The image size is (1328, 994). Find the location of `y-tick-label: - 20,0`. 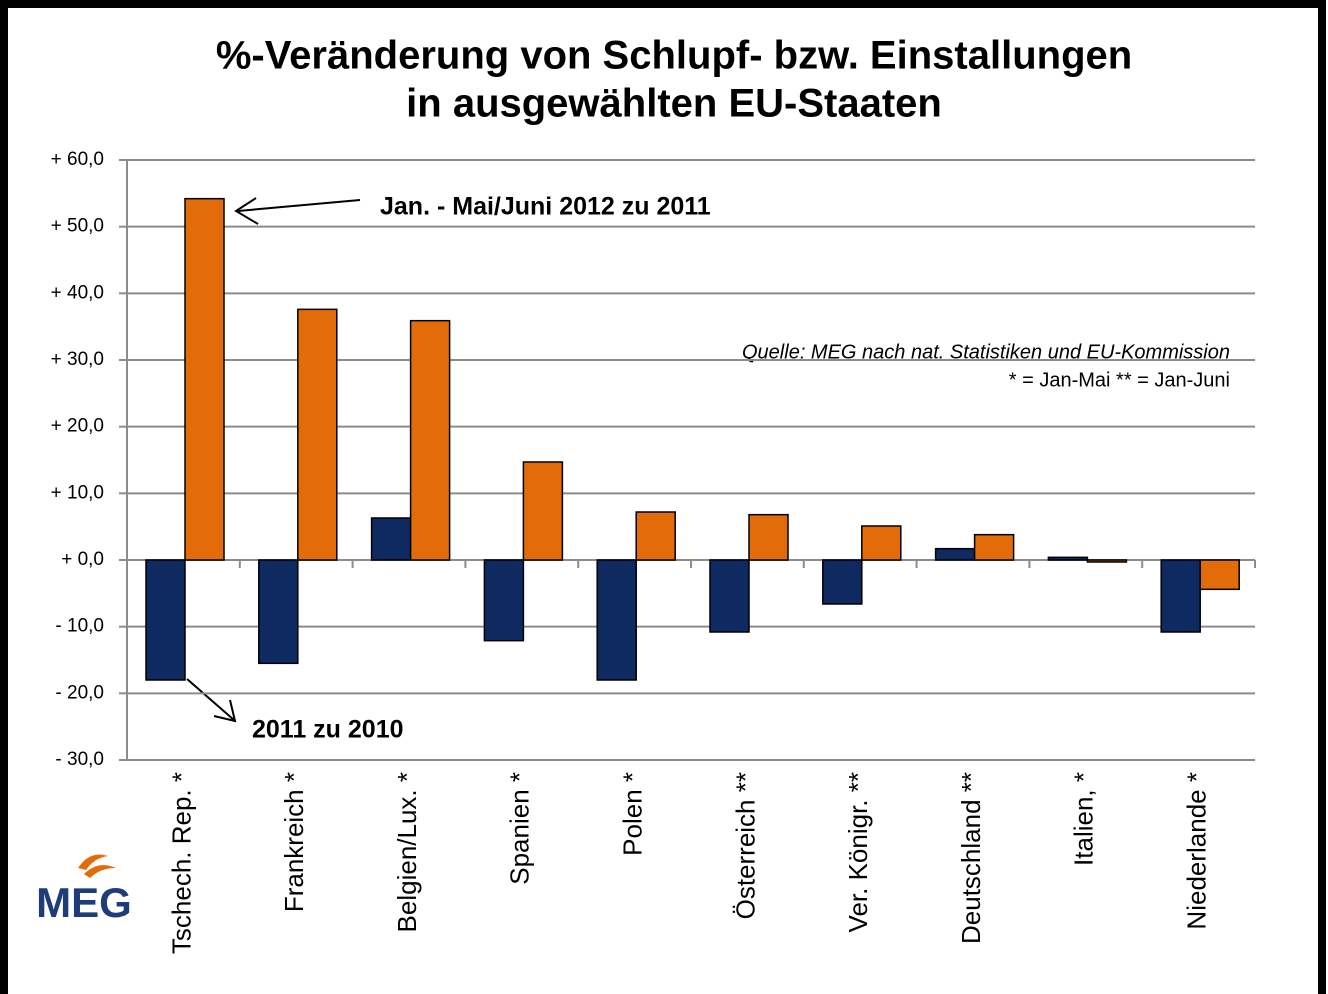

y-tick-label: - 20,0 is located at coordinates (79, 692).